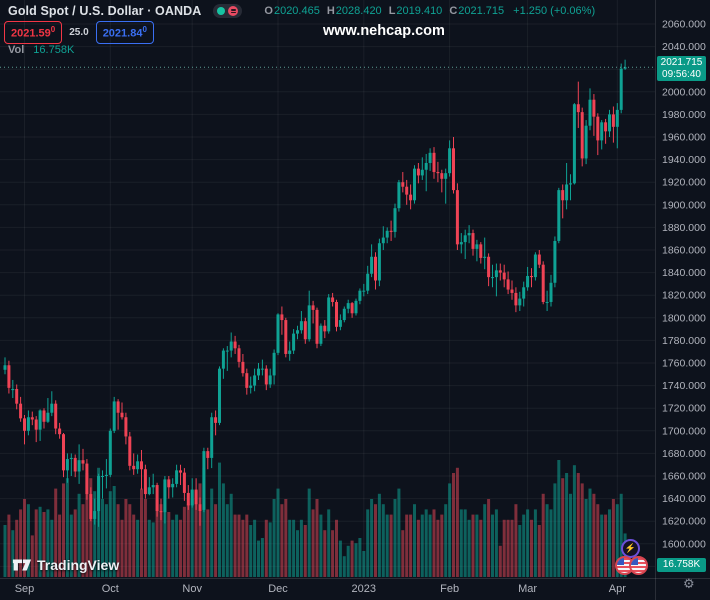 This screenshot has width=710, height=600. I want to click on bid-button: 2021.590, so click(33, 32).